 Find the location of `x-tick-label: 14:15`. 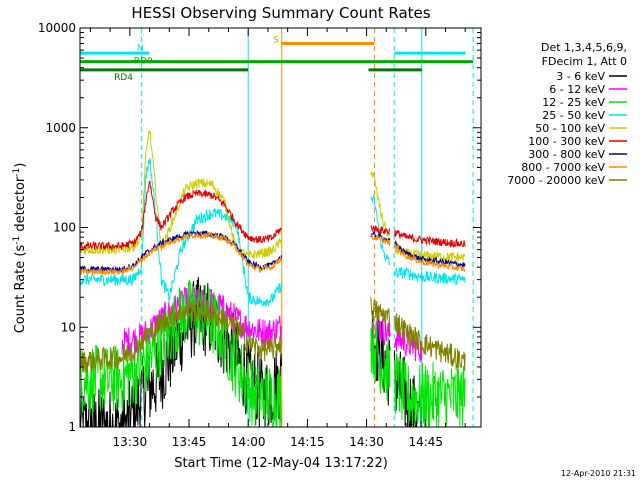

x-tick-label: 14:15 is located at coordinates (307, 442).